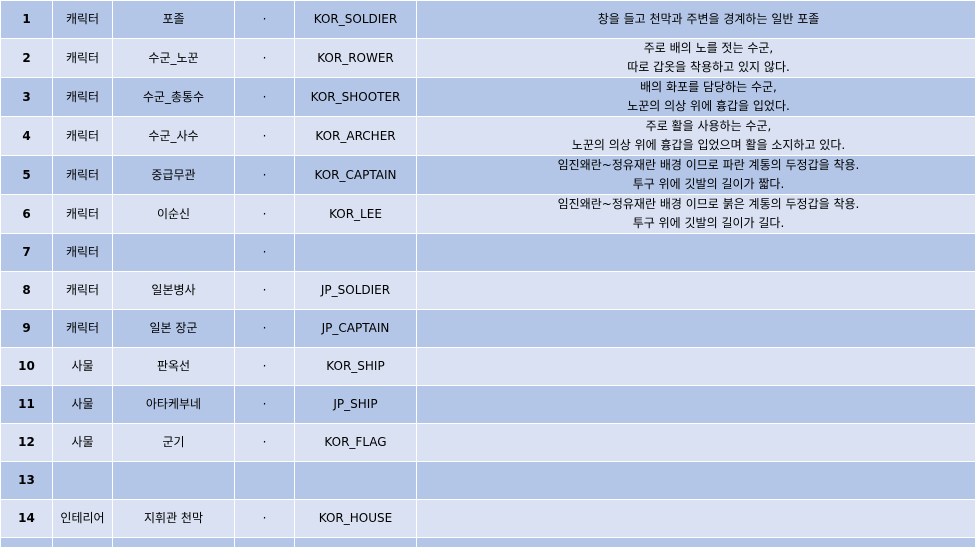  What do you see at coordinates (696, 223) in the screenshot?
I see `description-line: 투구 위에 깃발의 길이가 길다.` at bounding box center [696, 223].